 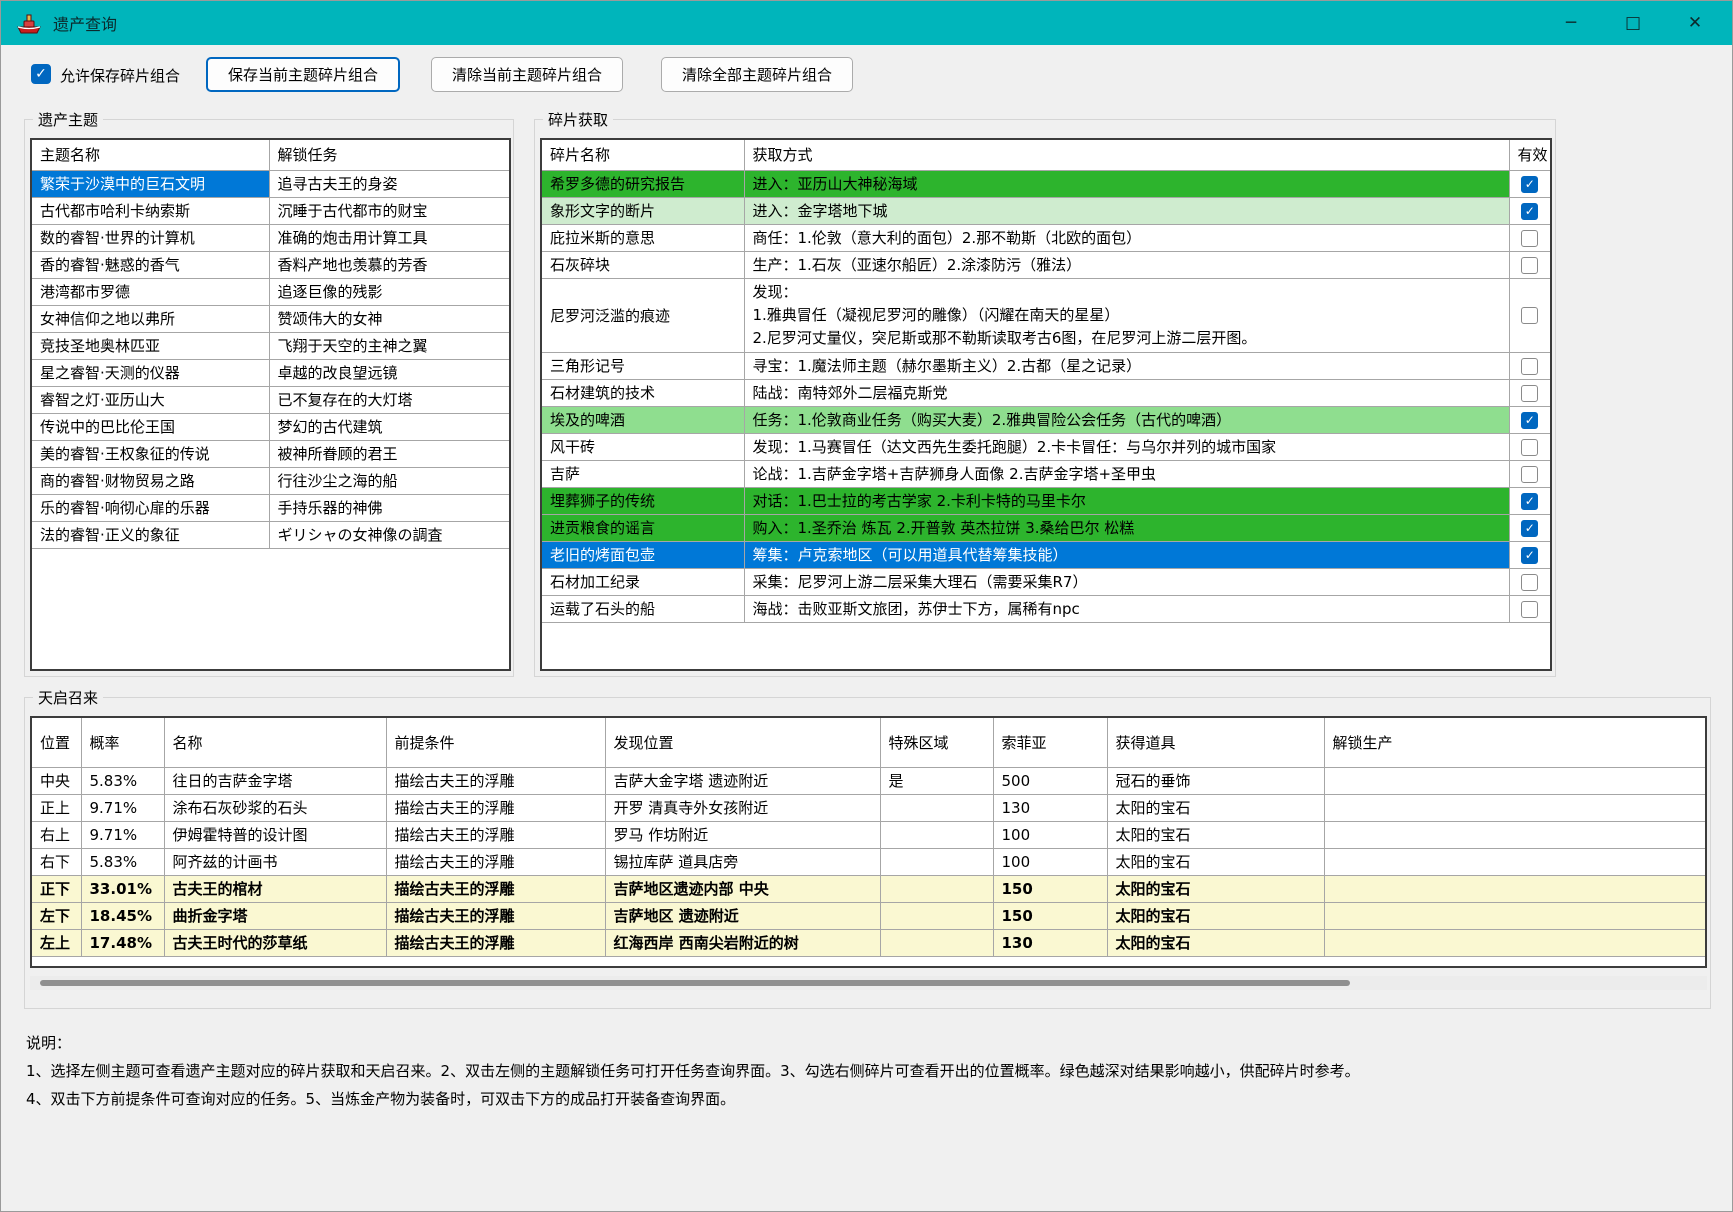 I want to click on theme-name-cell: 港湾都市罗德, so click(x=151, y=292).